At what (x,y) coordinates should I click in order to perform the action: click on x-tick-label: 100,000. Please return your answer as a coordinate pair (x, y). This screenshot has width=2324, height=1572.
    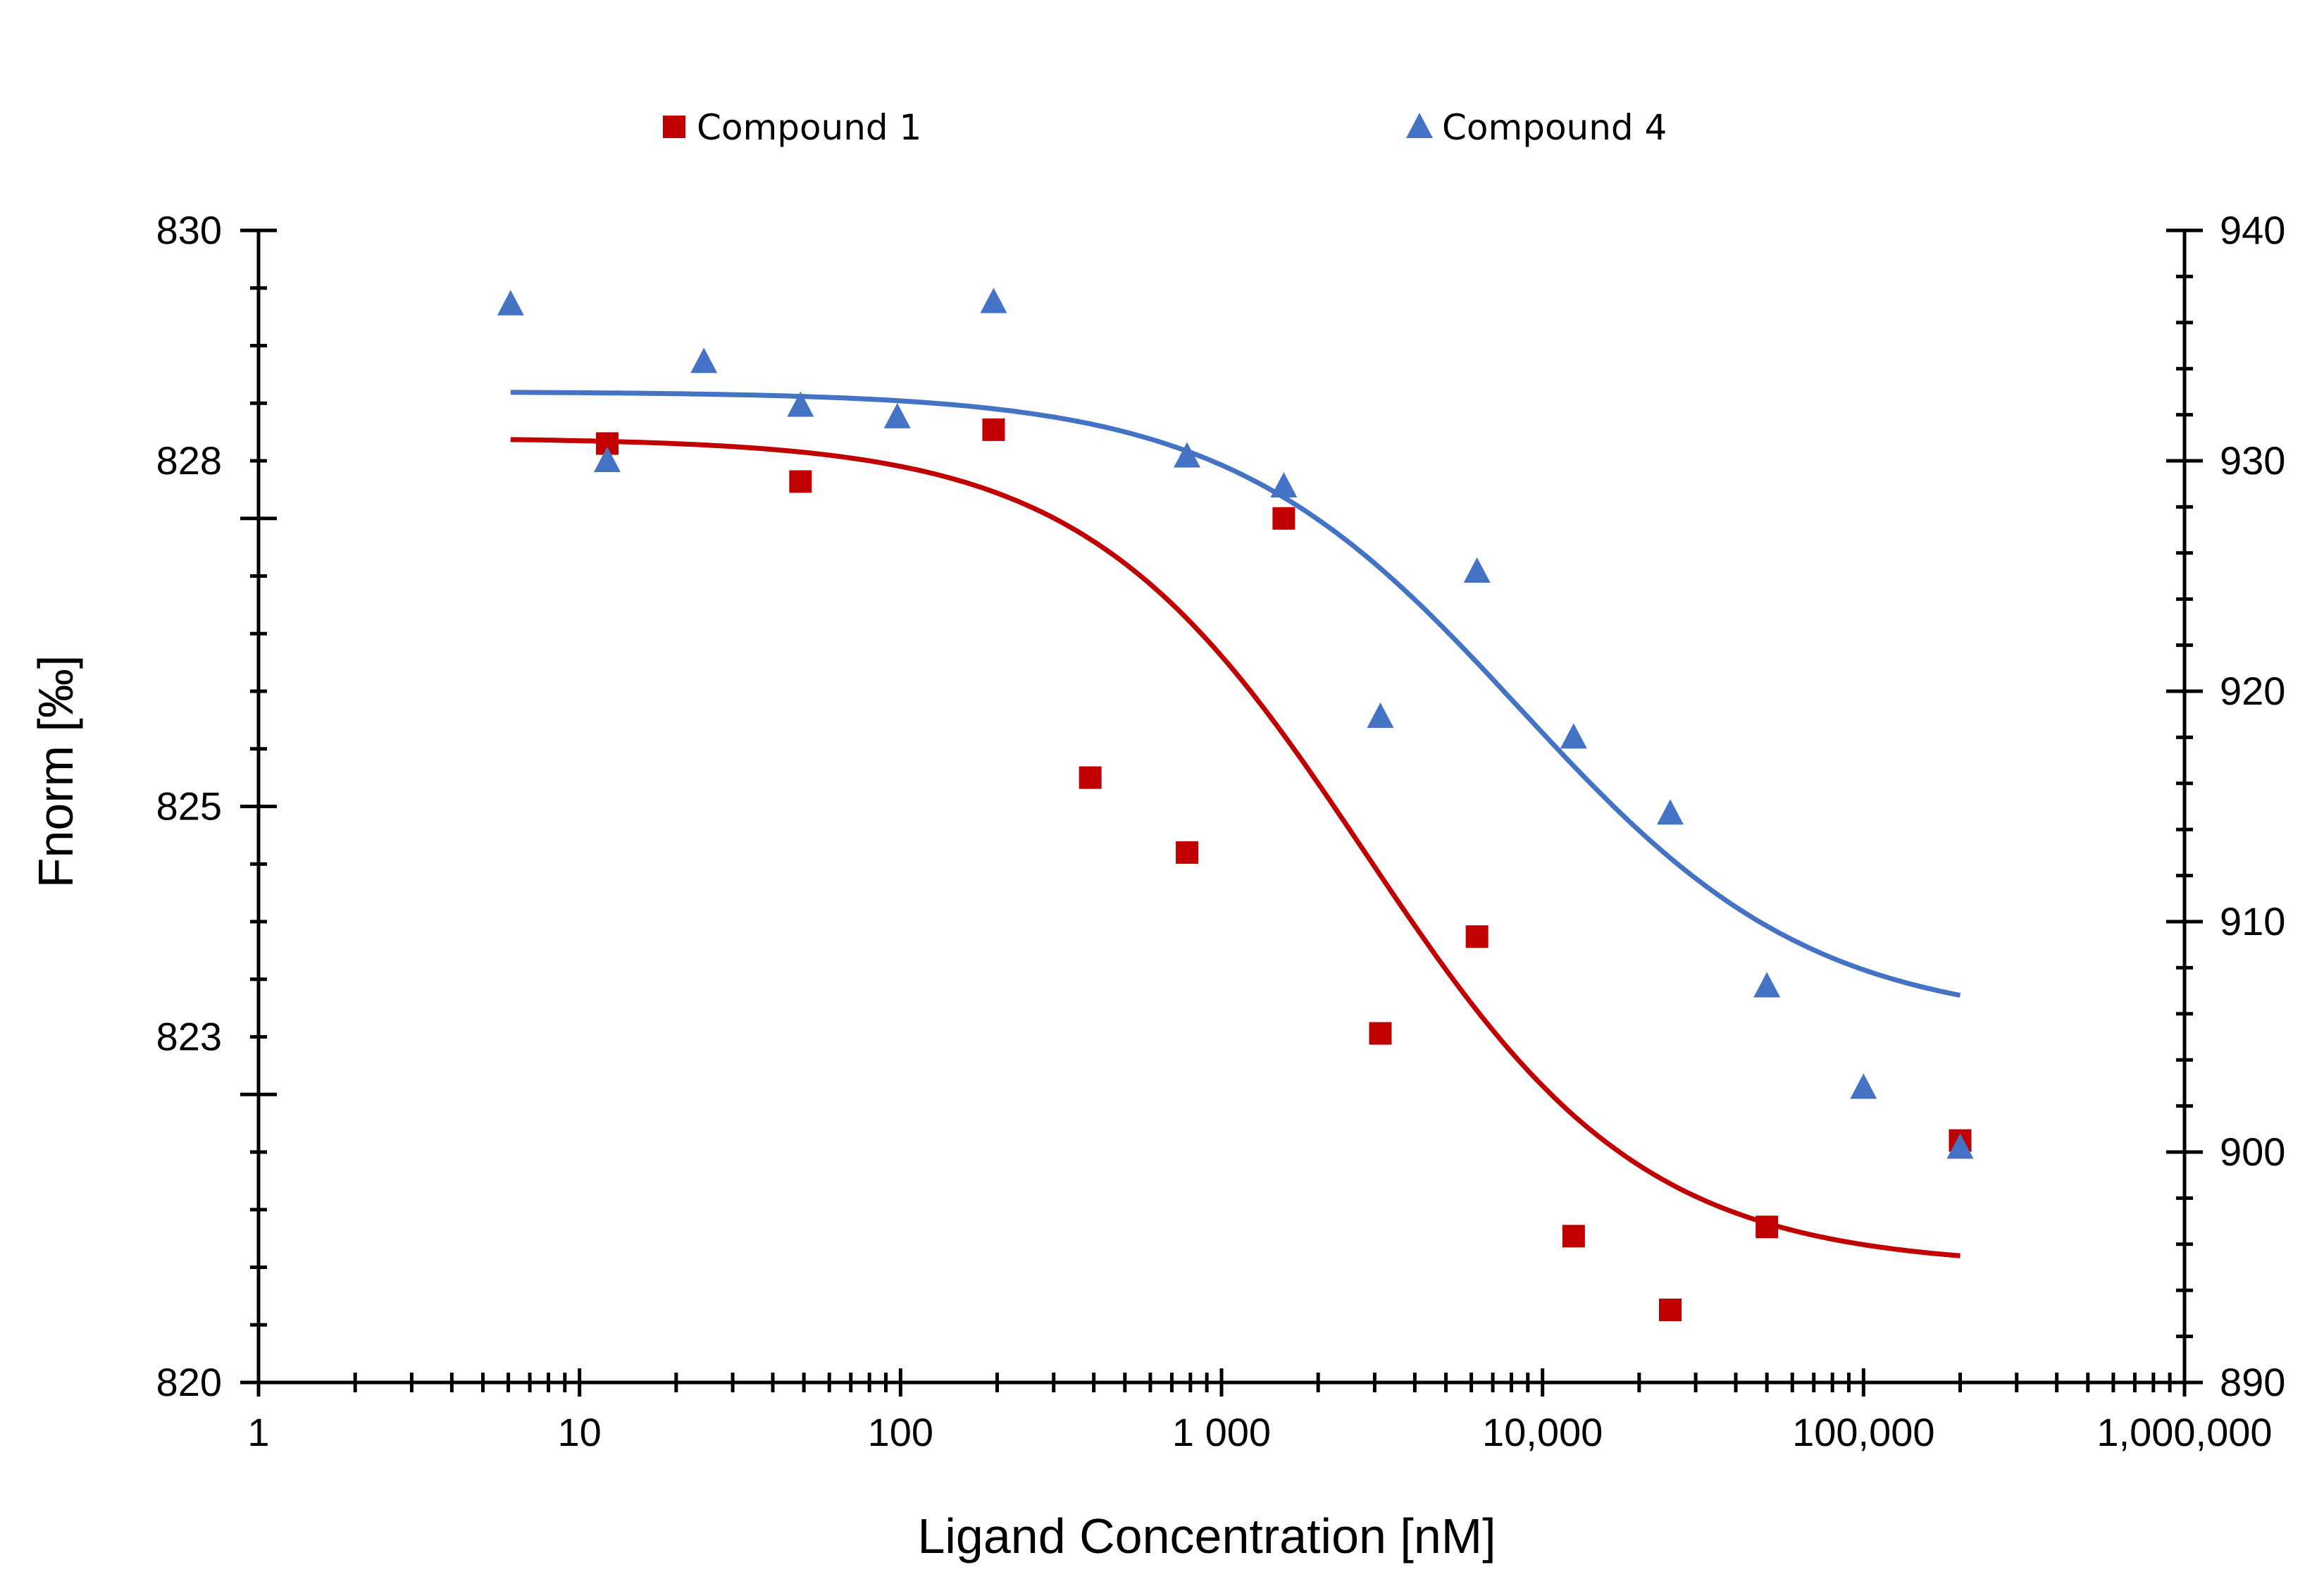
    Looking at the image, I should click on (1863, 1432).